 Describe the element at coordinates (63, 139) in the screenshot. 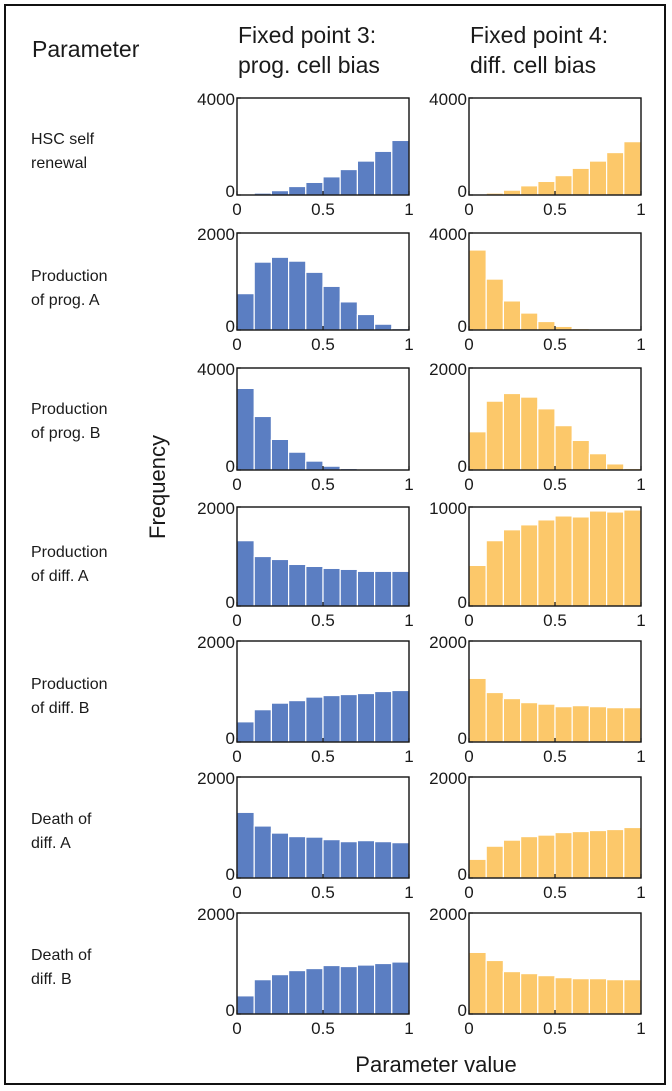

I see `row-label-line: HSC self` at that location.